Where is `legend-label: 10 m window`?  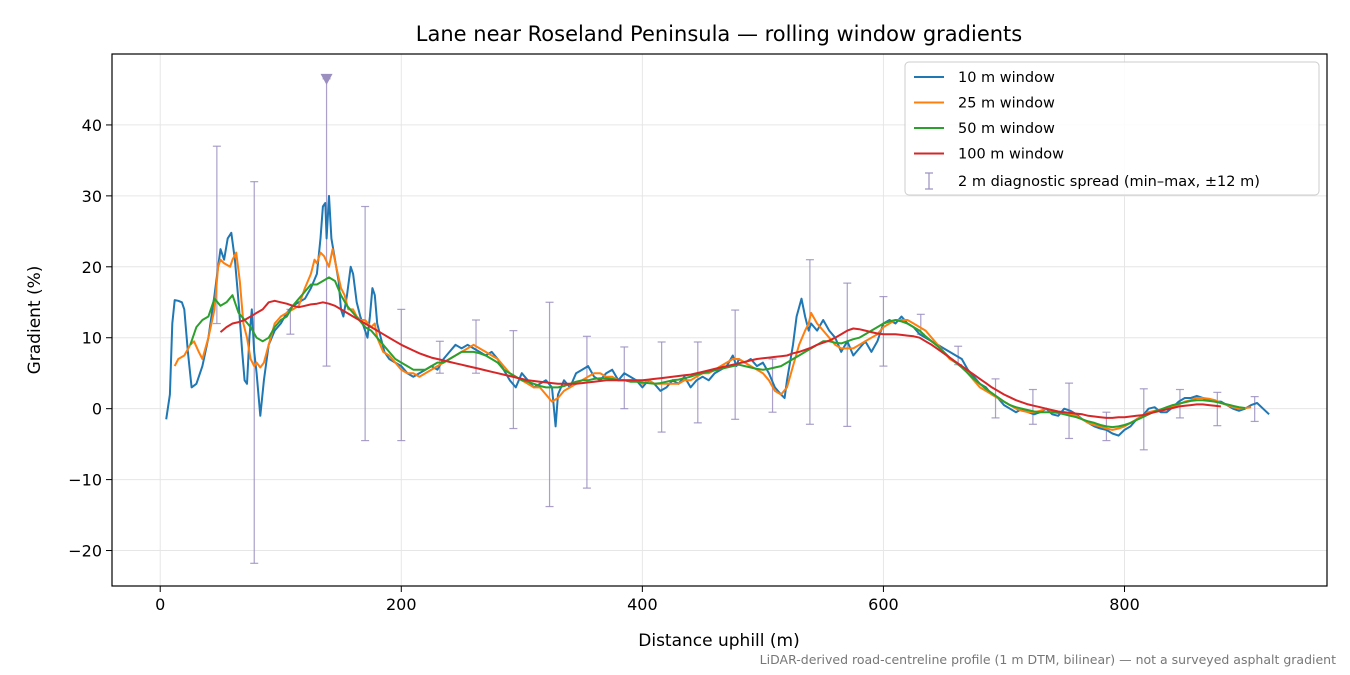 legend-label: 10 m window is located at coordinates (1006, 78).